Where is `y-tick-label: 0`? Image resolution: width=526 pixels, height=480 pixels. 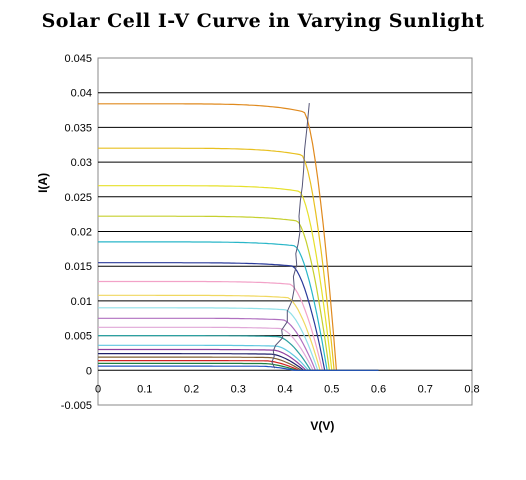
y-tick-label: 0 is located at coordinates (89, 371).